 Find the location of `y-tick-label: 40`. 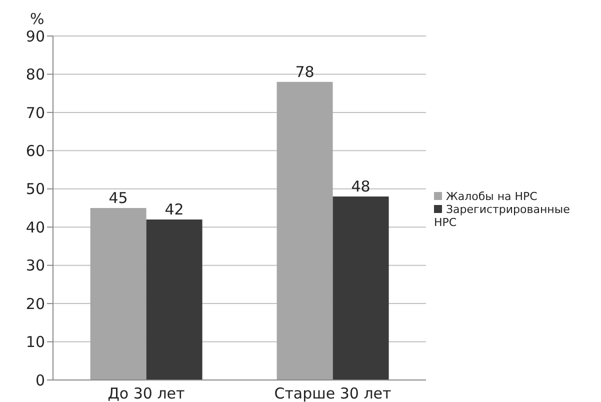

y-tick-label: 40 is located at coordinates (35, 227).